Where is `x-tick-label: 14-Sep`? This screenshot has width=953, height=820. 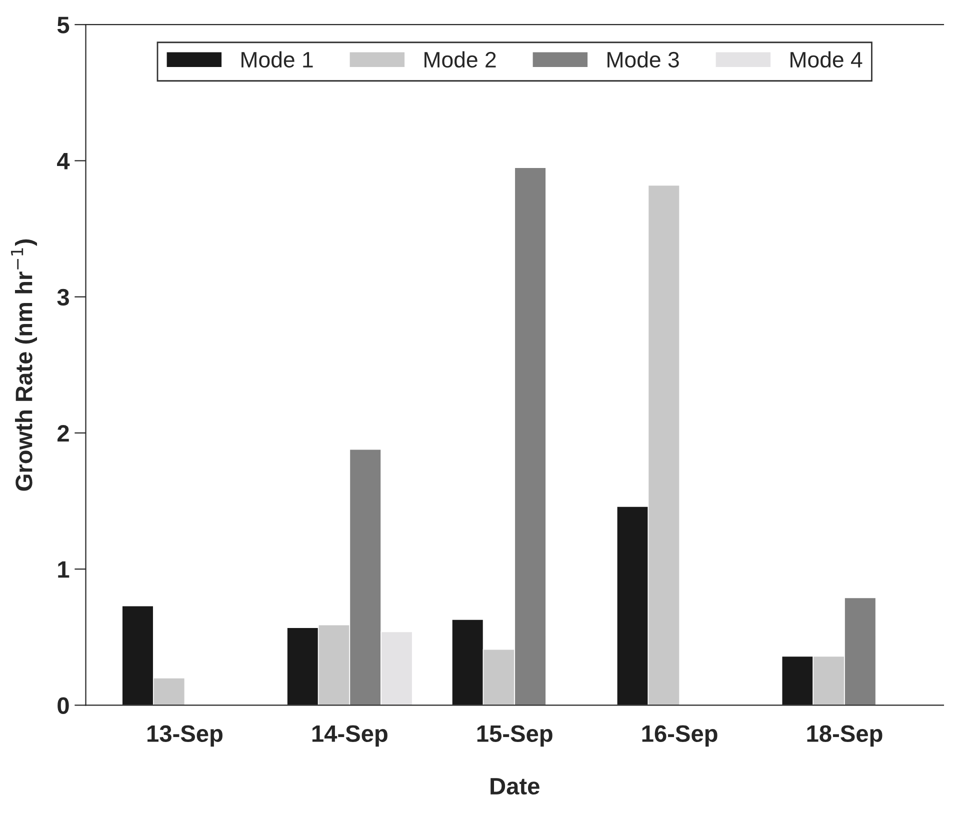
x-tick-label: 14-Sep is located at coordinates (350, 736).